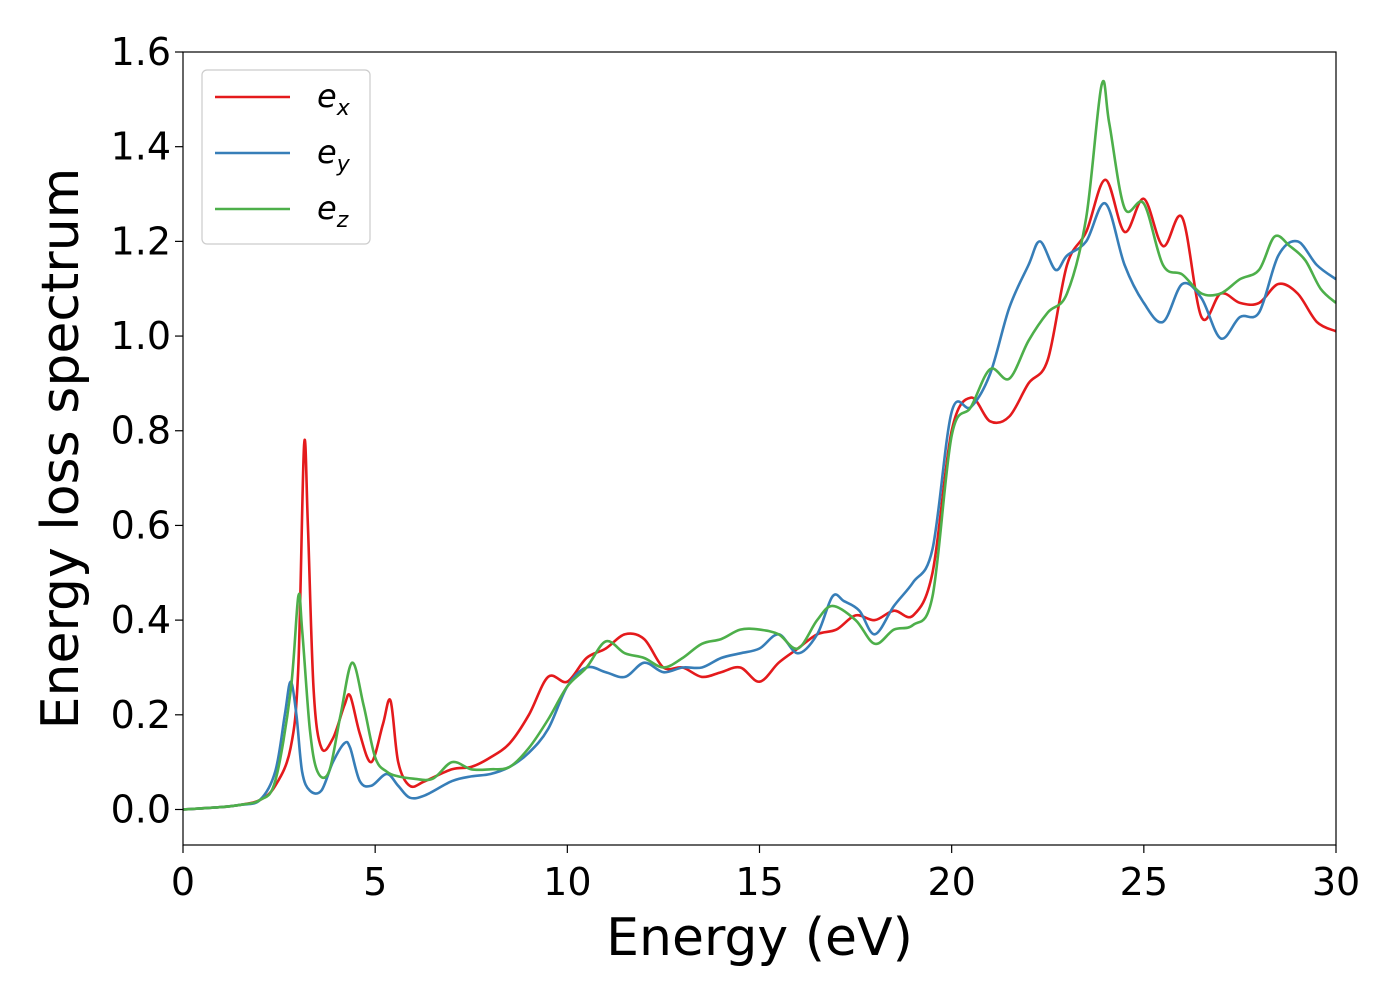 The image size is (1400, 1000). I want to click on y-tick-label: 0.0, so click(141, 809).